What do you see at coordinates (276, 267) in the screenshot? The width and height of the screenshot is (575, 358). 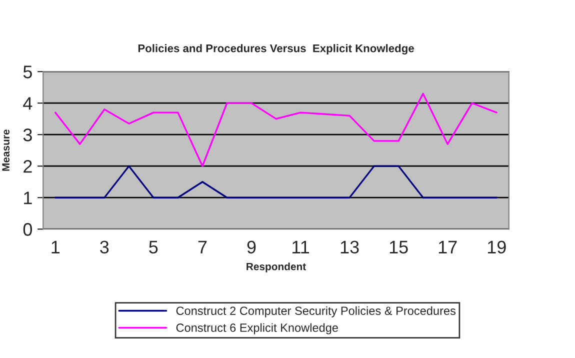 I see `x-axis-title: Respondent` at bounding box center [276, 267].